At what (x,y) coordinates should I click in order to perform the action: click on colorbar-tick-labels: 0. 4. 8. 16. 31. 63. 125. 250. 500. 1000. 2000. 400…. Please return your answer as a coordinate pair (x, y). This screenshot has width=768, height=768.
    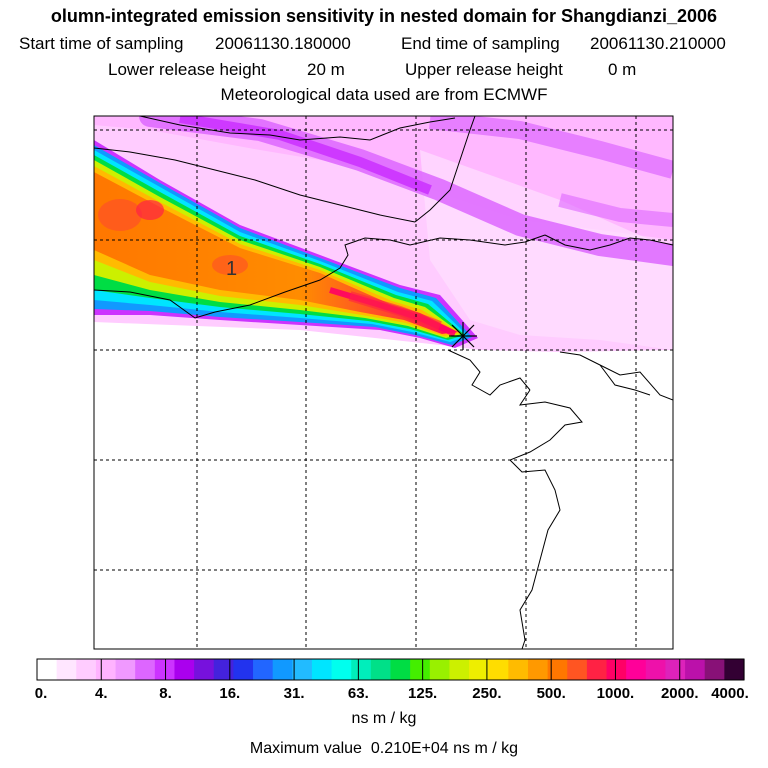
    Looking at the image, I should click on (392, 693).